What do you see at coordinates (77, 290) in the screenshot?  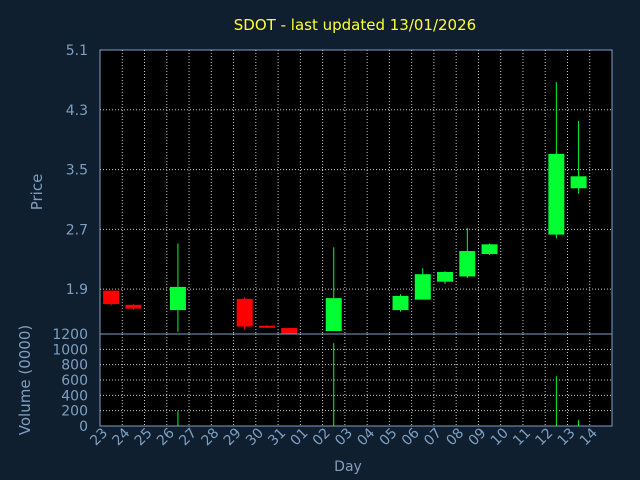 I see `price-tick-label: 1.9` at bounding box center [77, 290].